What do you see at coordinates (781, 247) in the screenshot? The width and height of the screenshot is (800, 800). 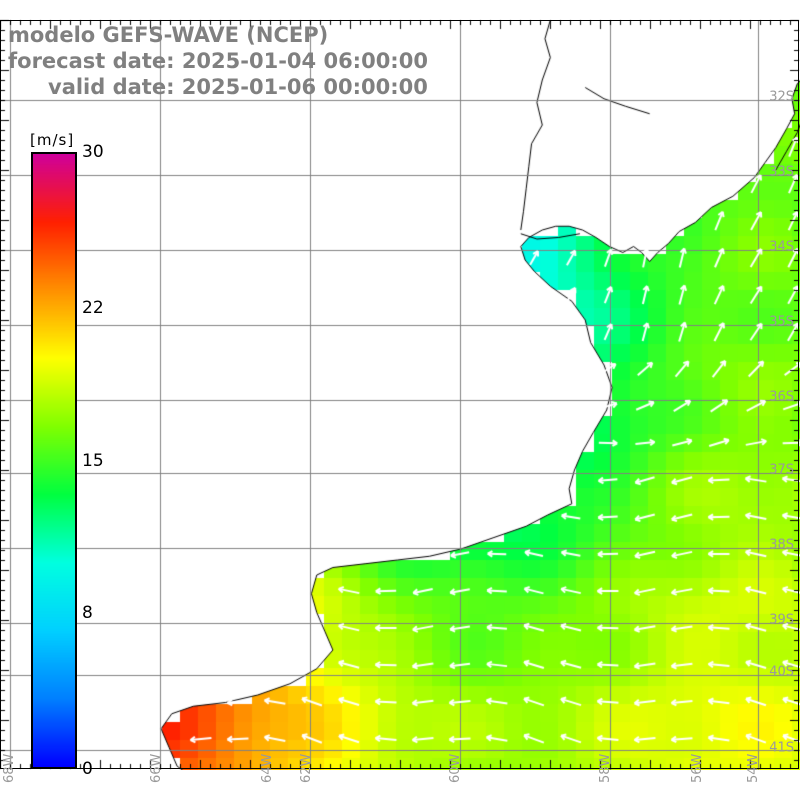 I see `latitude-label-34S: 34S` at bounding box center [781, 247].